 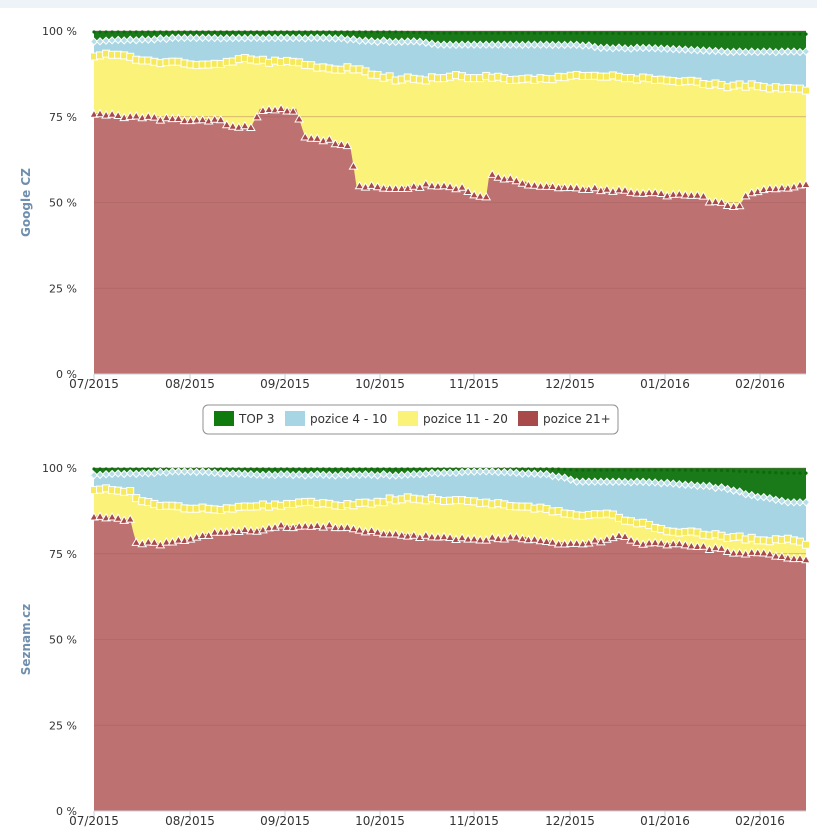 I want to click on legend-item: TOP 3, so click(x=244, y=418).